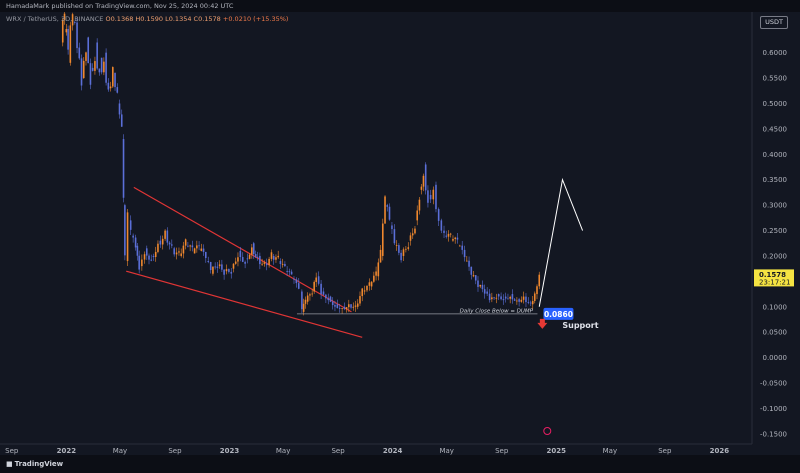  I want to click on support-value-text: 0.0860, so click(558, 314).